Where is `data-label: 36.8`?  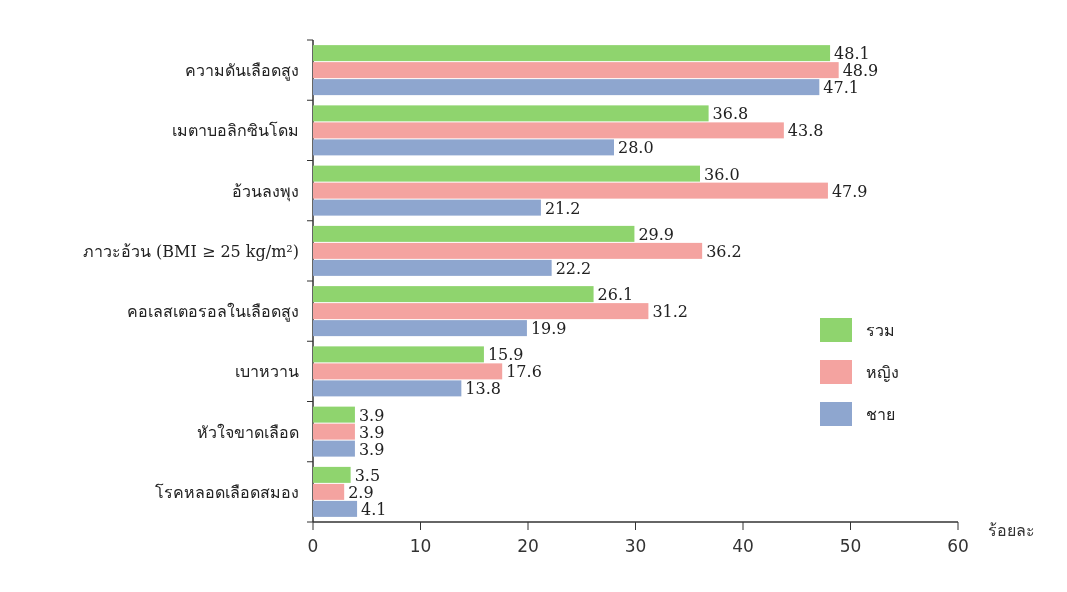
data-label: 36.8 is located at coordinates (730, 114).